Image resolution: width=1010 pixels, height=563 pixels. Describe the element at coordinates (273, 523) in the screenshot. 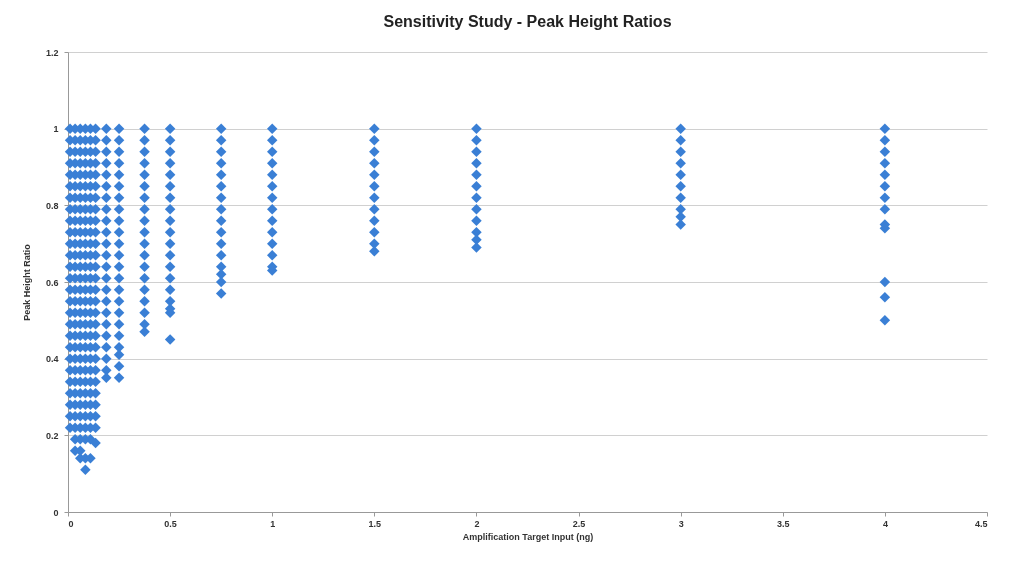

I see `x-tick-label: 1` at that location.